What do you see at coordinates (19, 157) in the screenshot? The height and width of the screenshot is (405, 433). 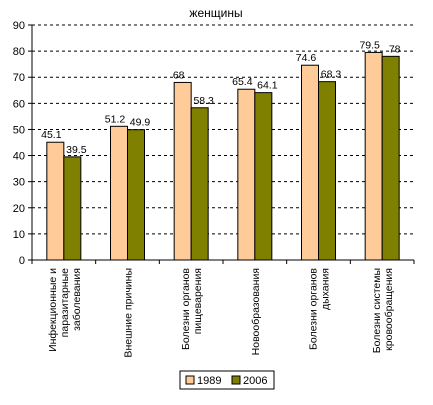 I see `y-tick-label: 40` at bounding box center [19, 157].